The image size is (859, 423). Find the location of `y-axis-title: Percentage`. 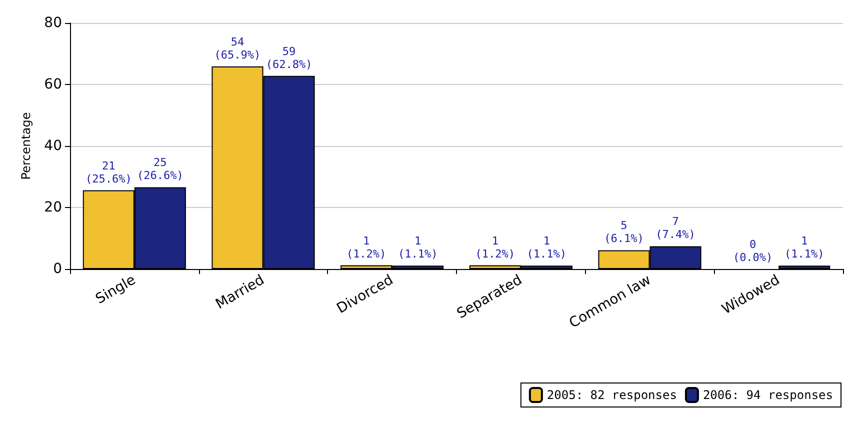

y-axis-title: Percentage is located at coordinates (26, 146).